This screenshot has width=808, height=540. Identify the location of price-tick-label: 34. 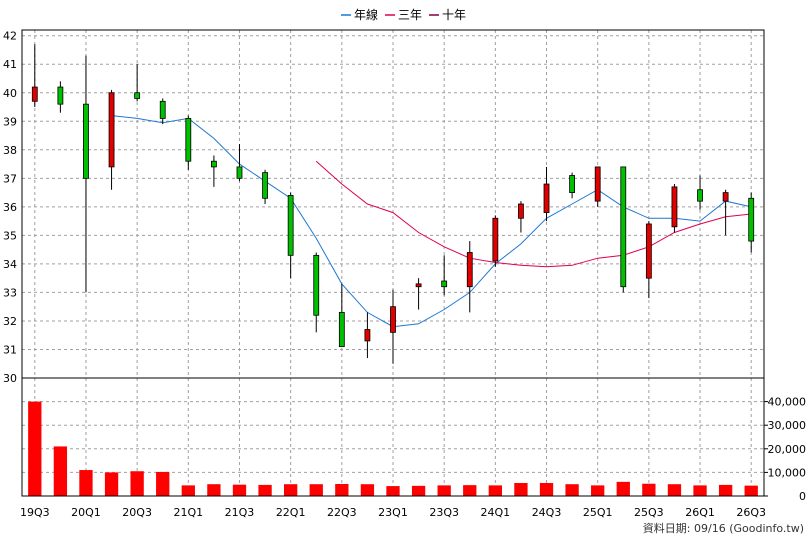
(10, 264).